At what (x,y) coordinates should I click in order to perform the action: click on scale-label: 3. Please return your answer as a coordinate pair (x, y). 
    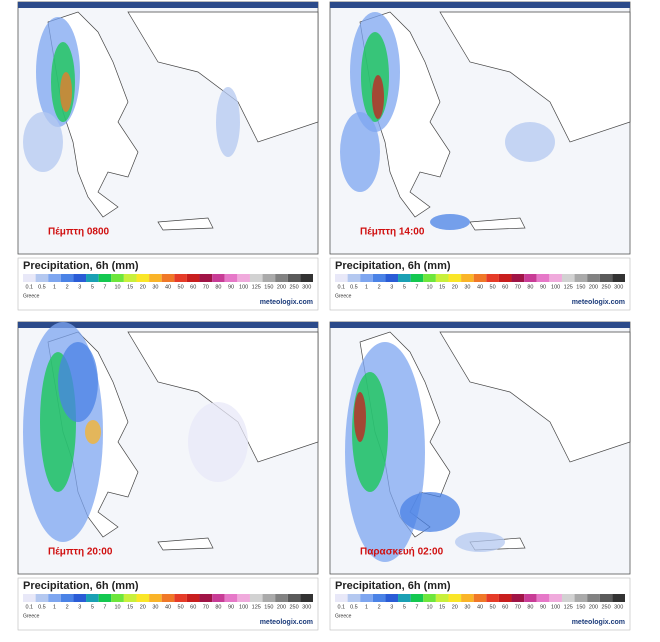
    Looking at the image, I should click on (391, 287).